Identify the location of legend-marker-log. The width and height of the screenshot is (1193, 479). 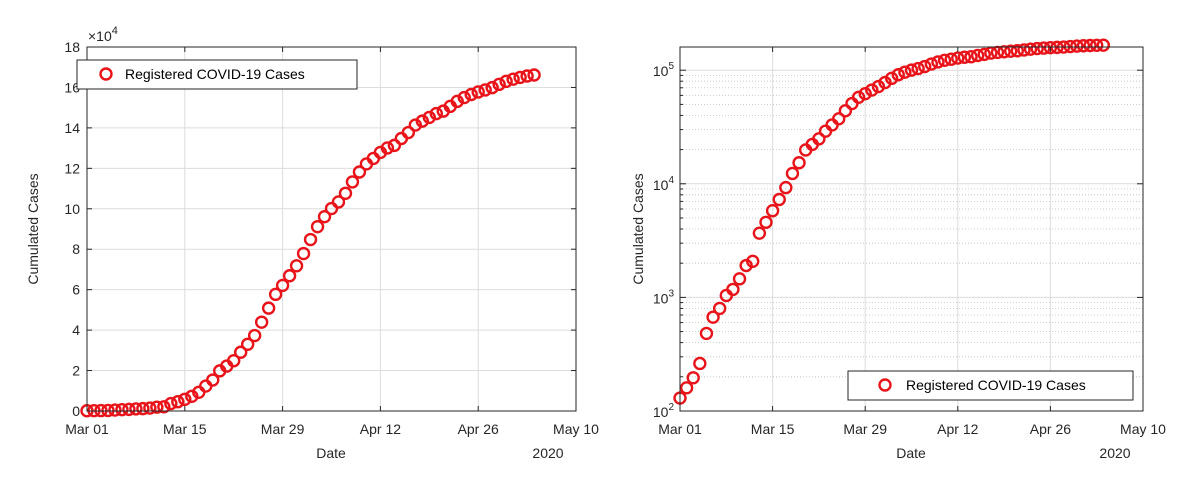
(885, 385).